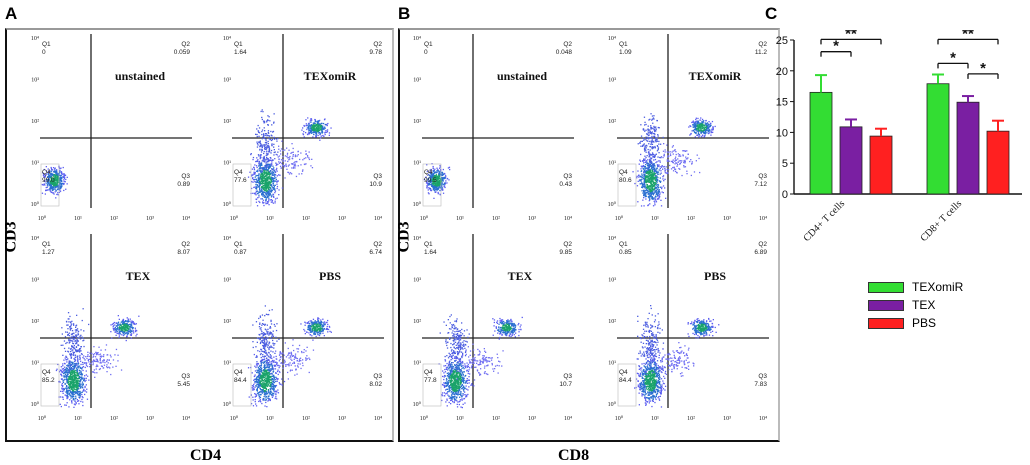 The width and height of the screenshot is (1030, 465). I want to click on y-tick-label: 10³, so click(417, 81).